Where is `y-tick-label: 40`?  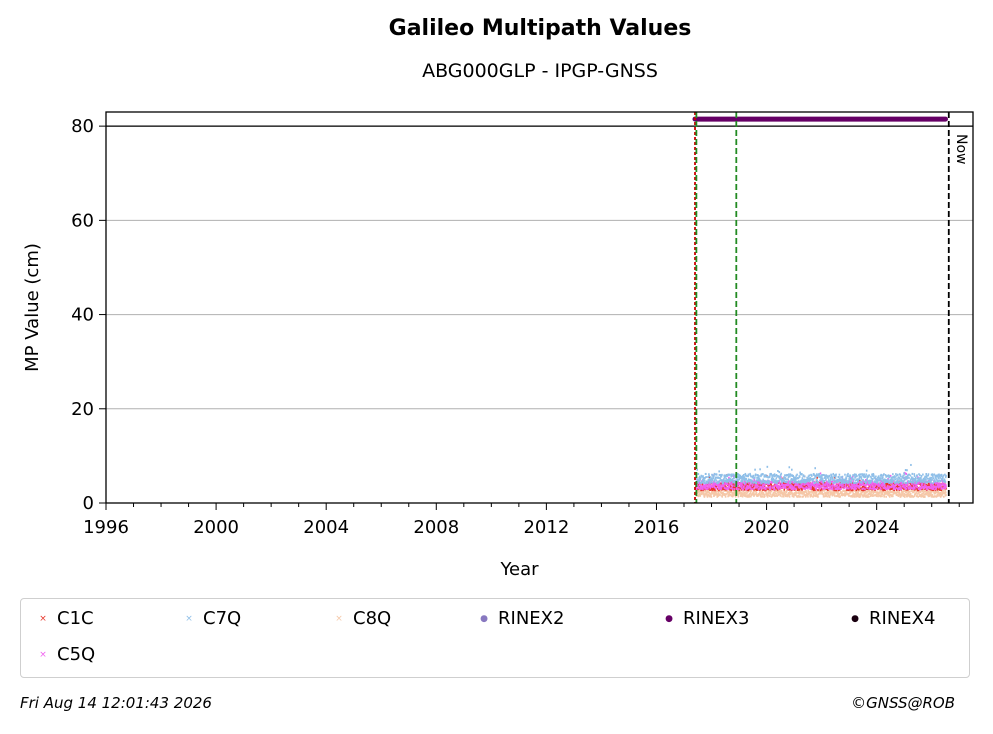 y-tick-label: 40 is located at coordinates (82, 315).